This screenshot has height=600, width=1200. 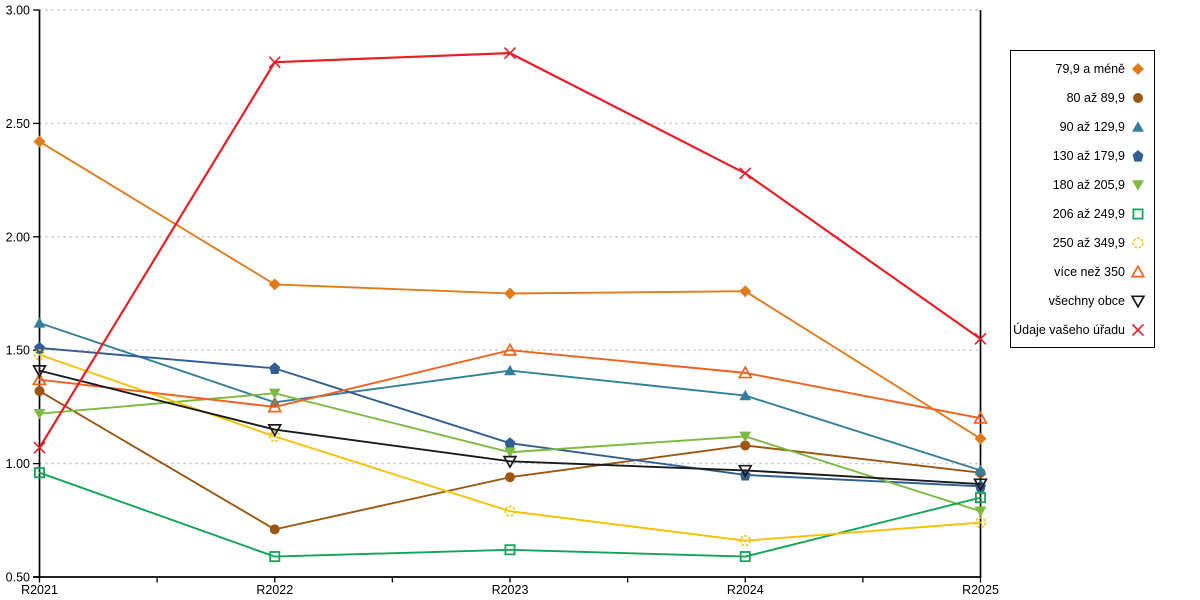 What do you see at coordinates (1088, 242) in the screenshot?
I see `legend-label: 250 až 349,9` at bounding box center [1088, 242].